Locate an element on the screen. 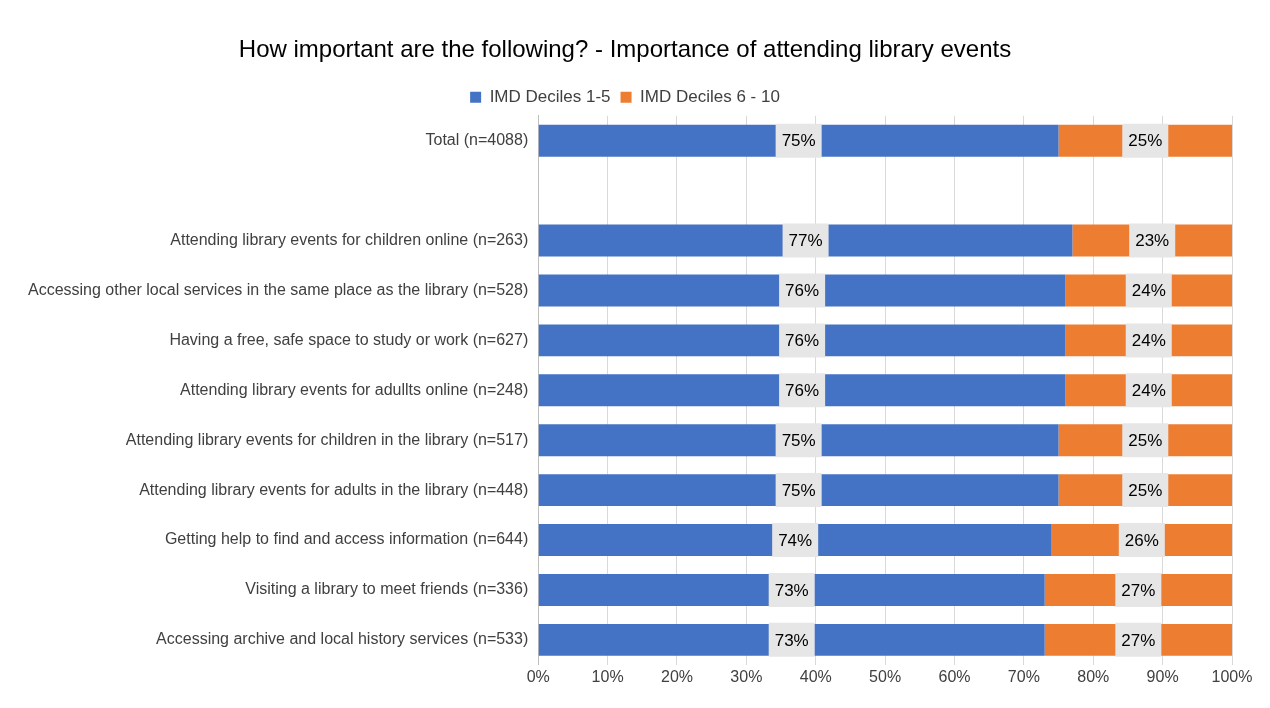  x-tick-label: 70% is located at coordinates (1023, 676).